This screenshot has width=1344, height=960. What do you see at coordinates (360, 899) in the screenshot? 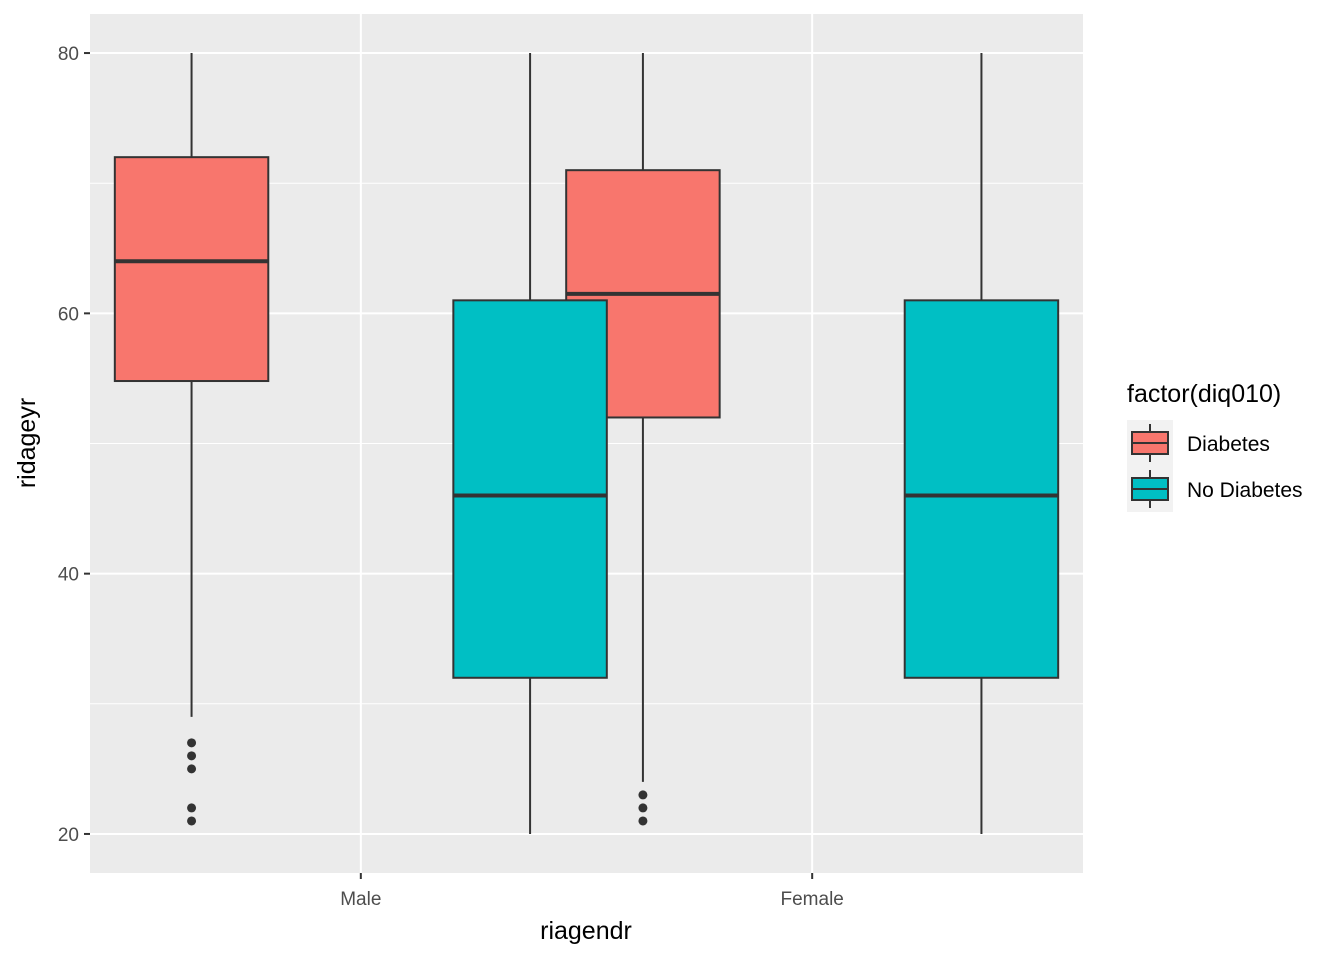
I see `x-tick-label: Male` at bounding box center [360, 899].